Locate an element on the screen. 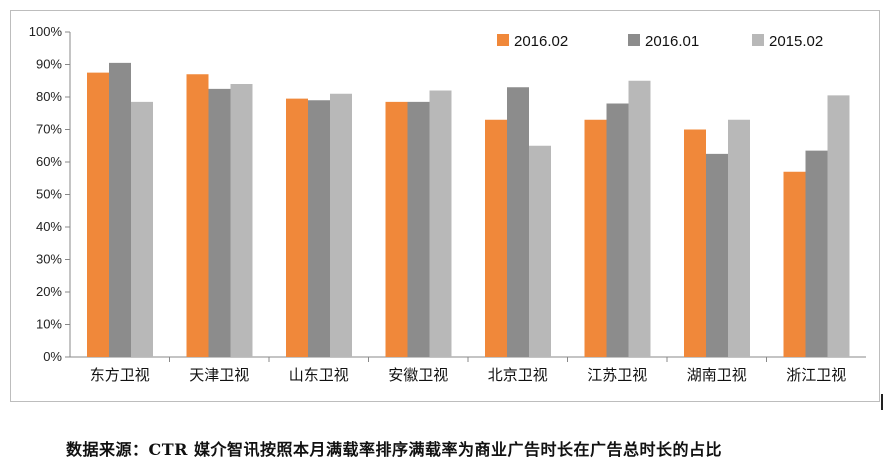 This screenshot has width=890, height=474. legend-label: 2016.01 is located at coordinates (672, 41).